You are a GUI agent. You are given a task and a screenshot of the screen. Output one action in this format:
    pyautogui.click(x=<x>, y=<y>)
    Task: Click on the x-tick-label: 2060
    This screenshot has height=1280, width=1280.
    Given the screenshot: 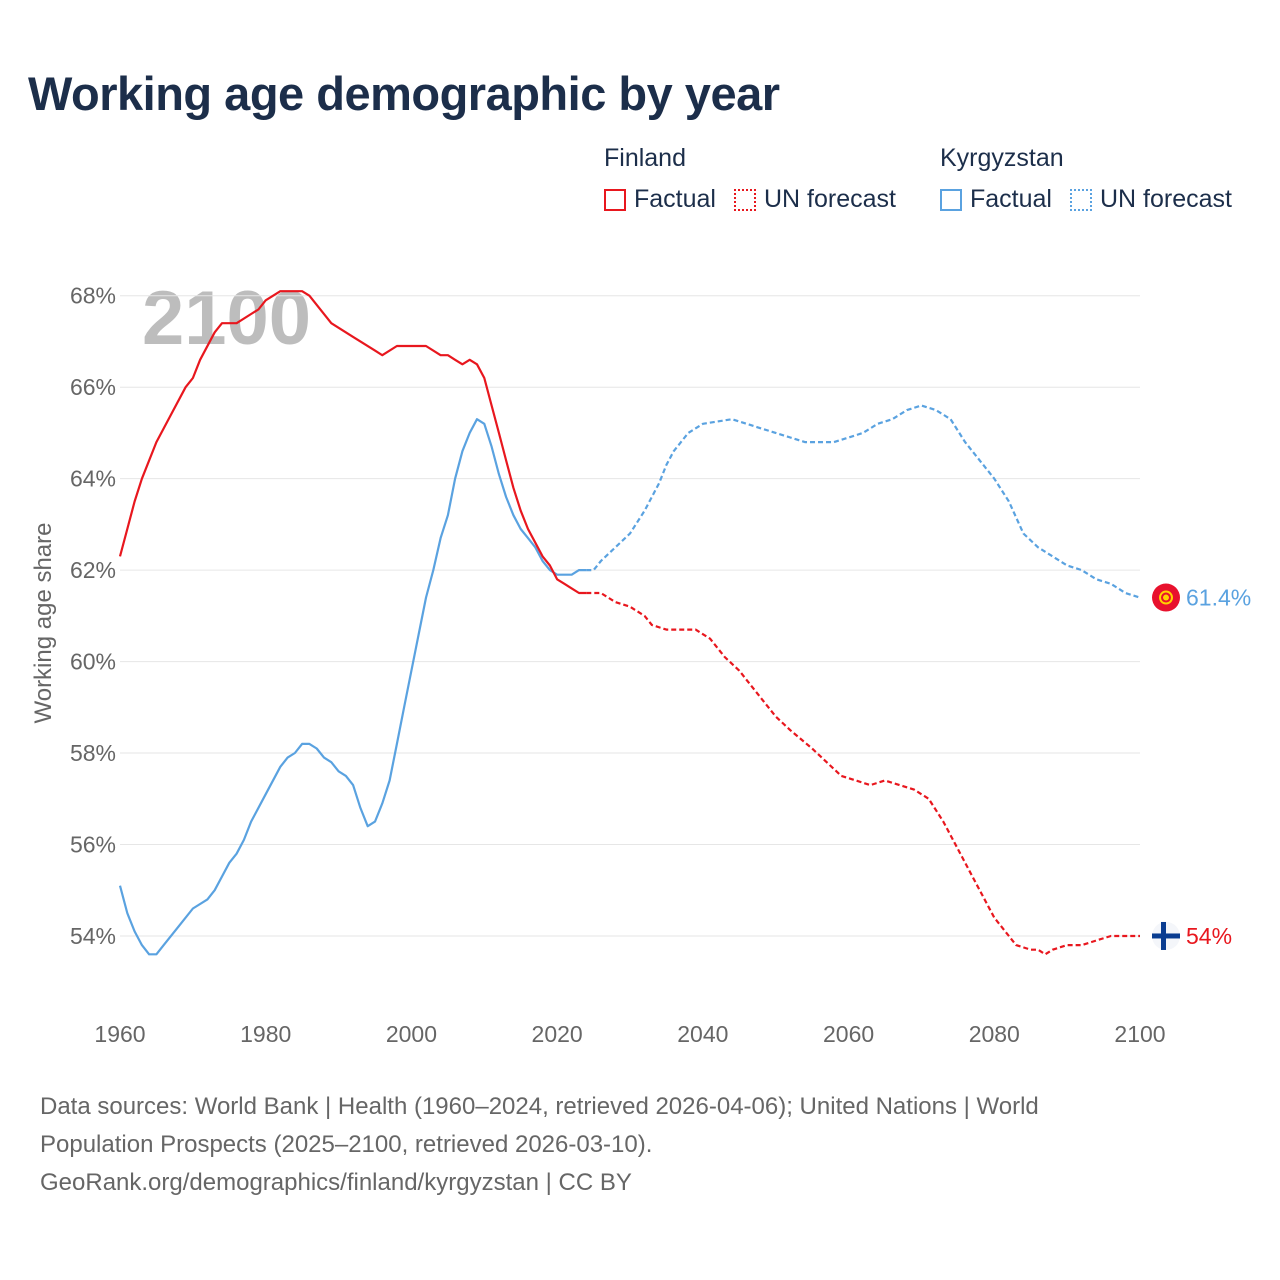 What is the action you would take?
    pyautogui.click(x=848, y=1034)
    